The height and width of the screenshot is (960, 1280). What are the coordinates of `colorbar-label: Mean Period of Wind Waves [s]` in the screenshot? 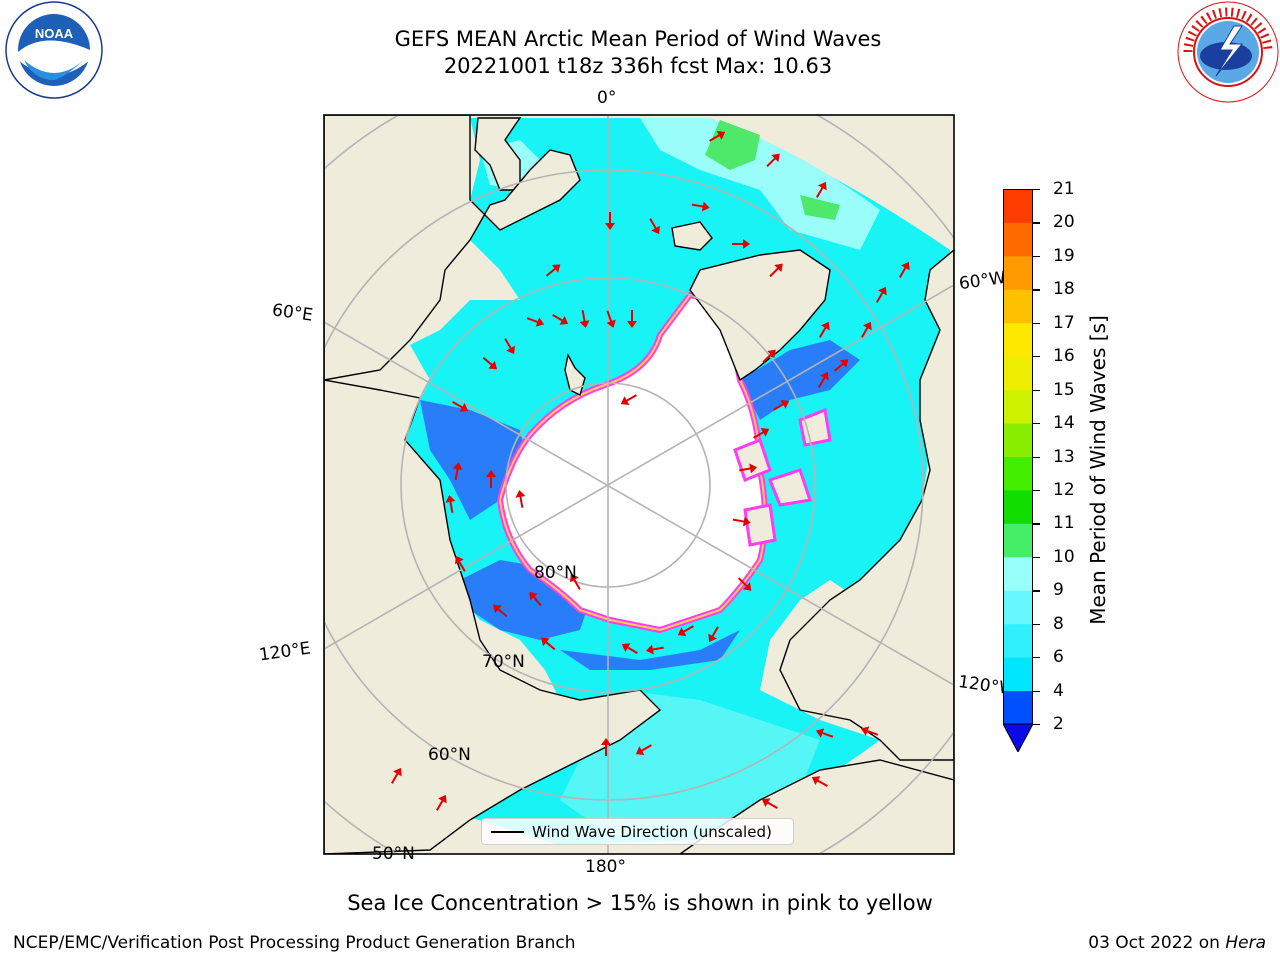 It's located at (1098, 470).